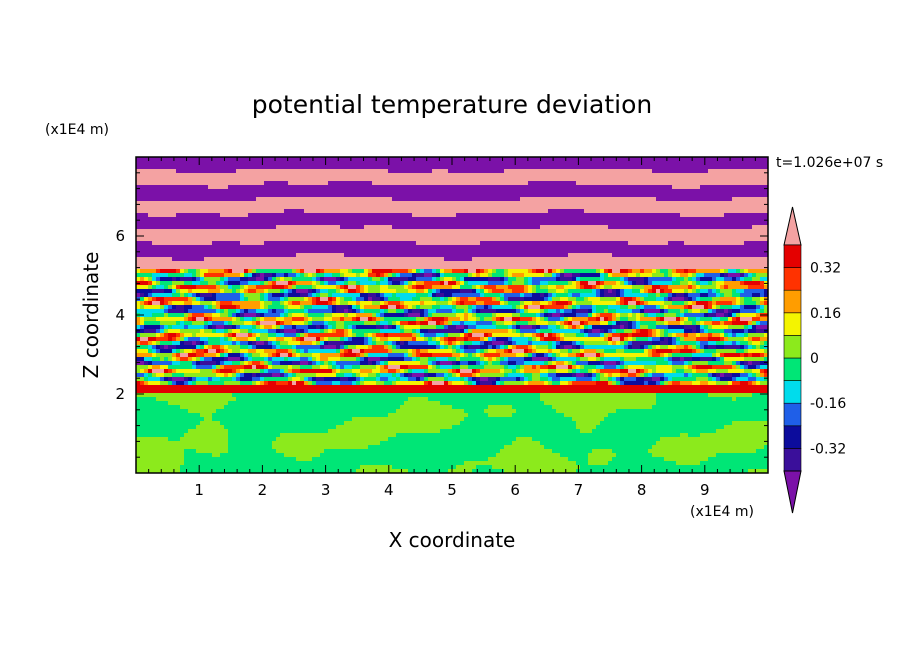  I want to click on y-tick-label: 4, so click(120, 315).